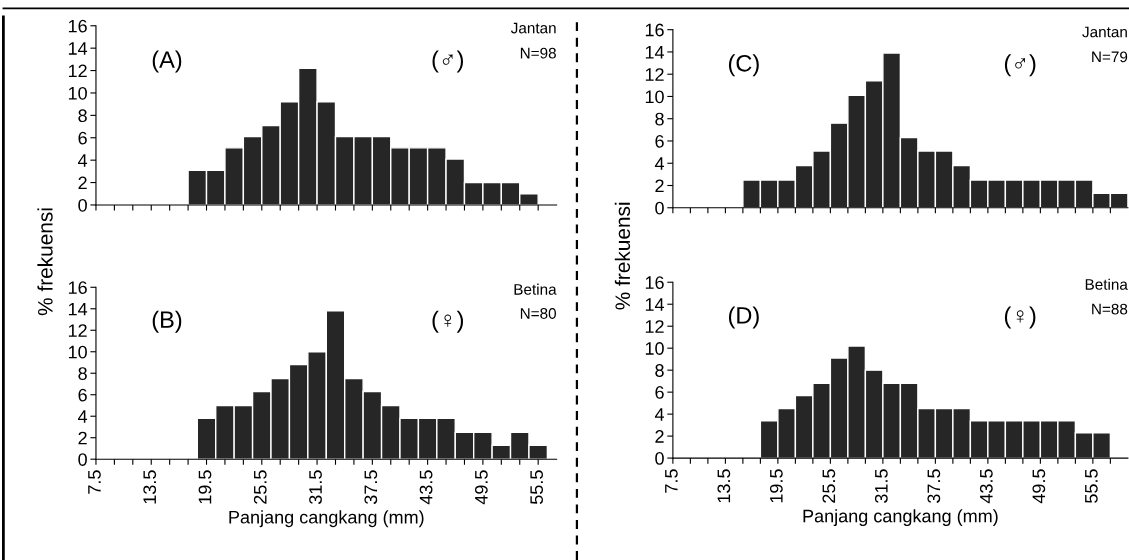 The height and width of the screenshot is (560, 1129). I want to click on annotation: (B), so click(167, 321).